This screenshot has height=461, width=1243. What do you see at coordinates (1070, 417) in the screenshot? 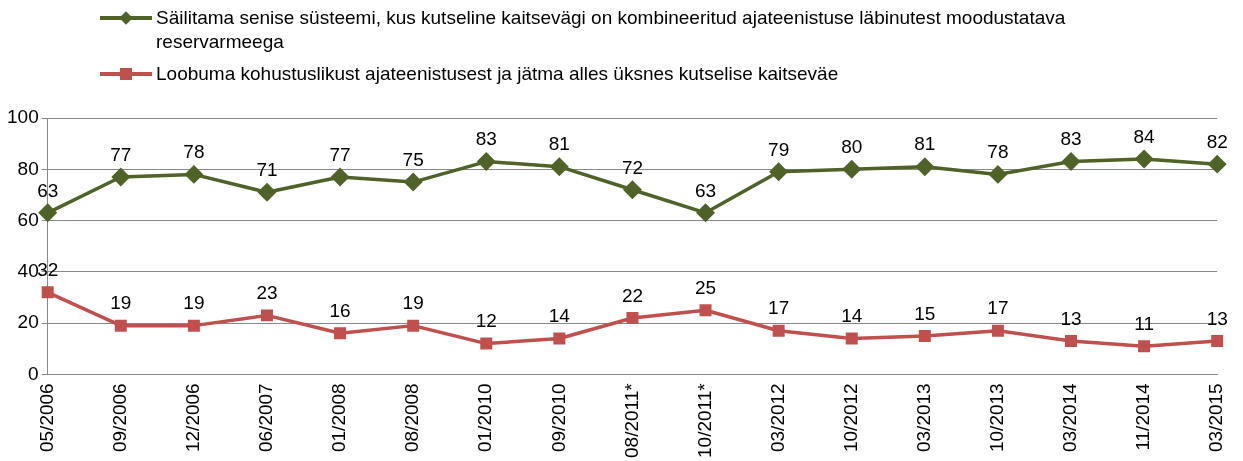
I see `x-tick-label: 03/2014` at bounding box center [1070, 417].